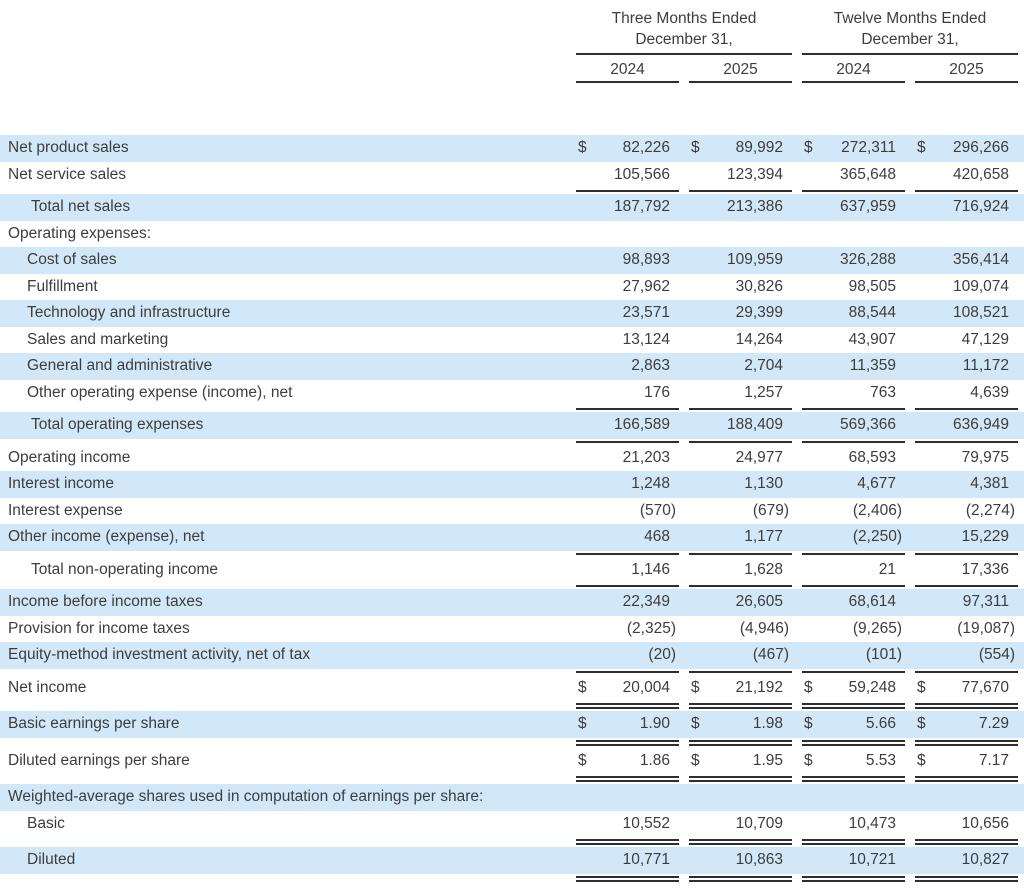  What do you see at coordinates (740, 655) in the screenshot?
I see `value-cell: (467)` at bounding box center [740, 655].